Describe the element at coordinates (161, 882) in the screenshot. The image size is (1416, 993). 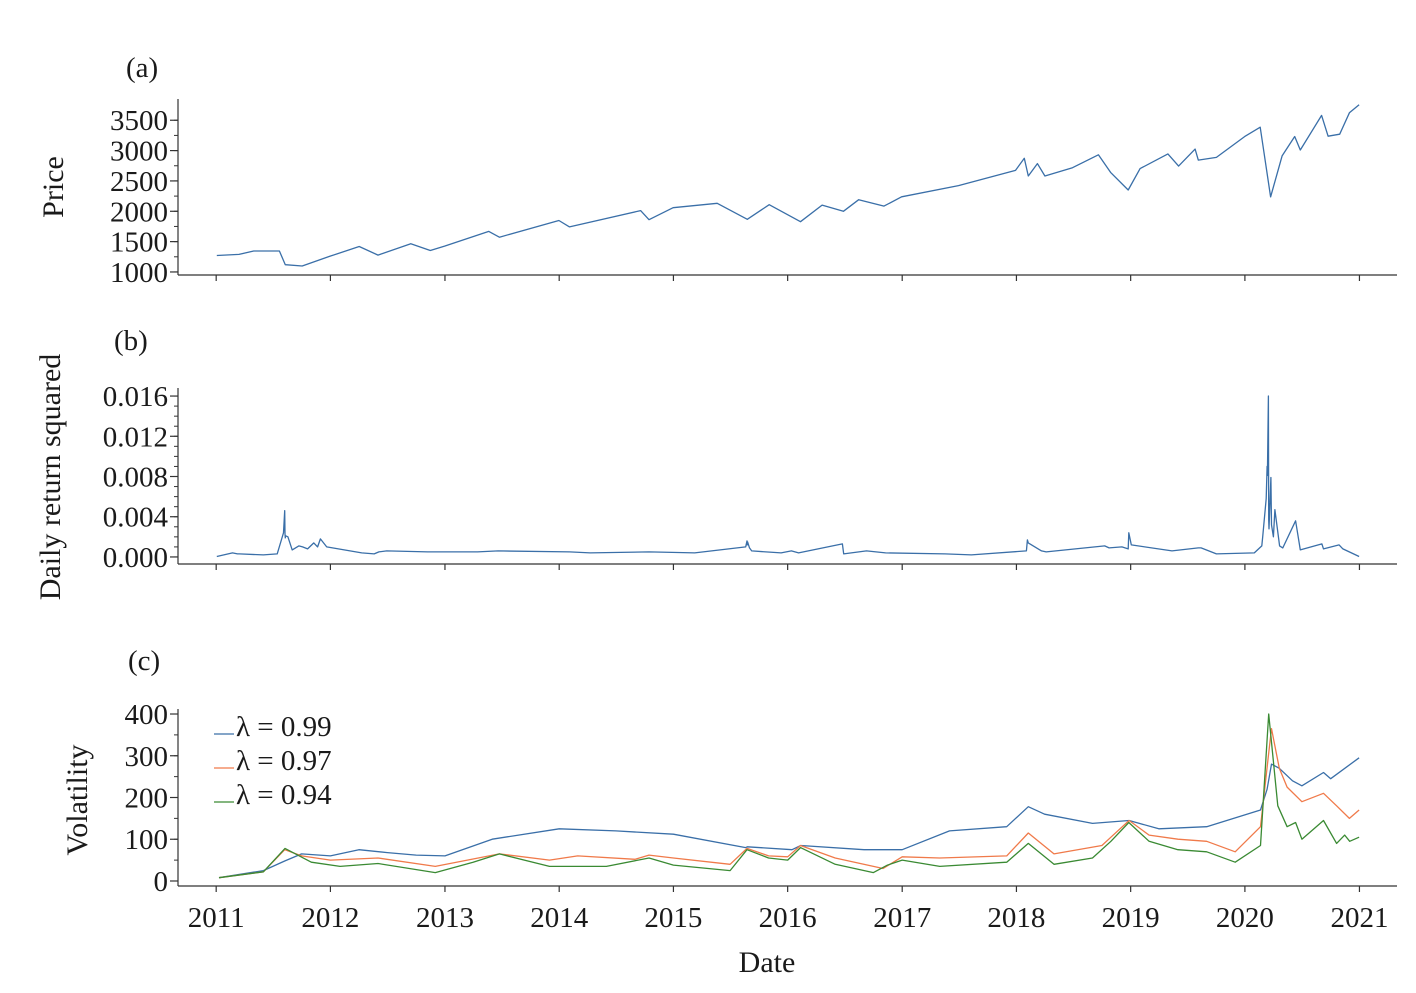
I see `y-tick-label: 0` at that location.